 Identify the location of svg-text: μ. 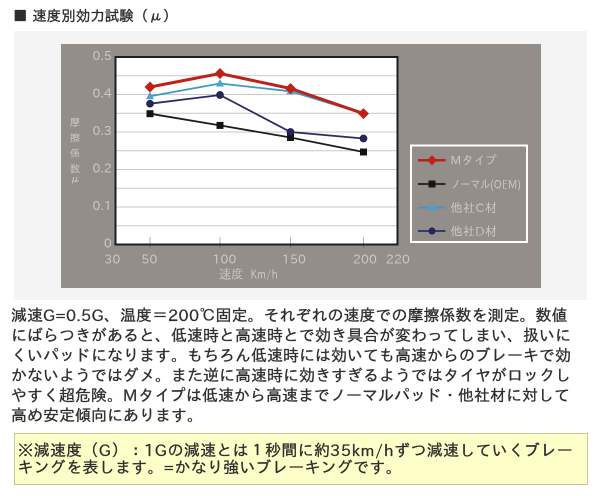
(75, 180).